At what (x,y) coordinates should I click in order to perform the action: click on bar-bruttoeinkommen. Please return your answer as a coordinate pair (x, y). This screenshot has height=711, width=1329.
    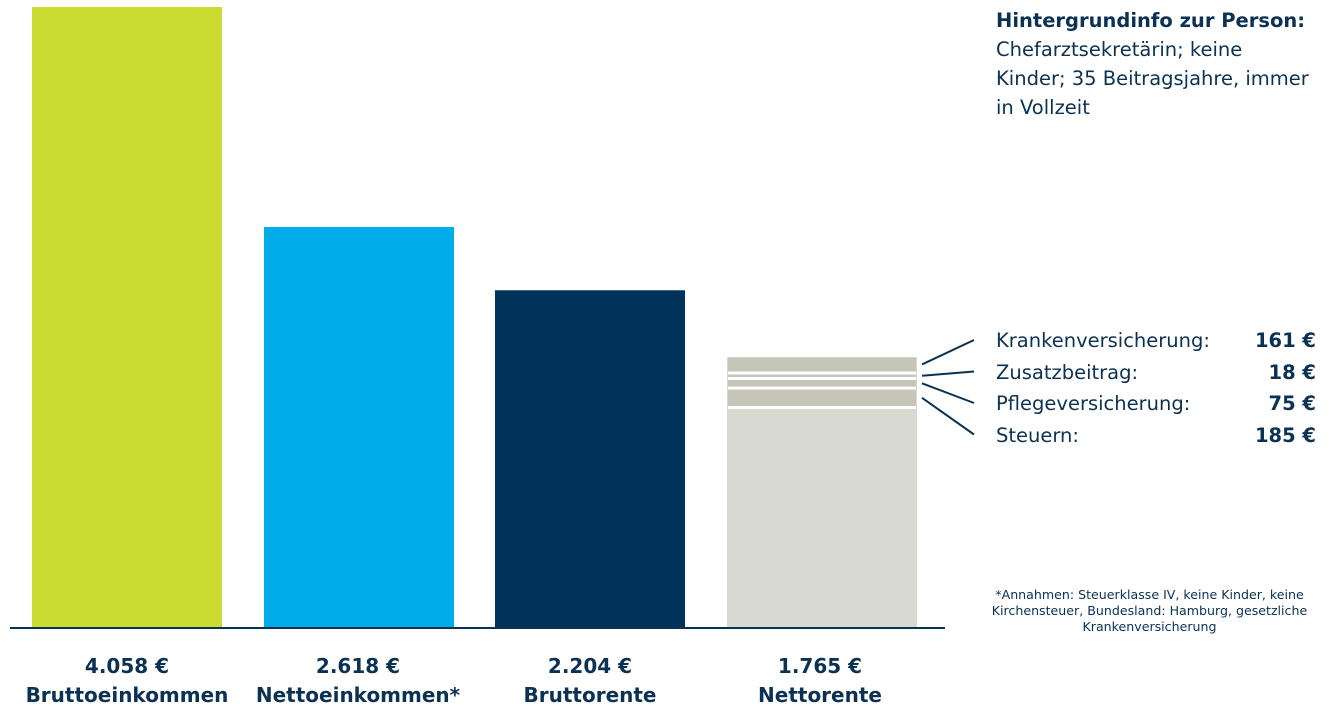
    Looking at the image, I should click on (127, 317).